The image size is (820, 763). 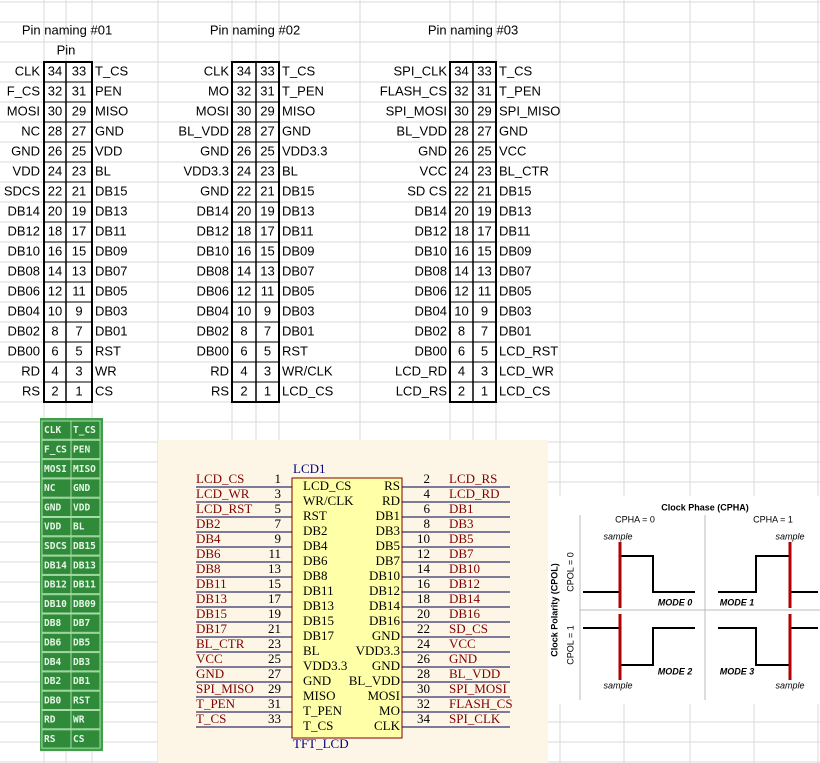 What do you see at coordinates (244, 270) in the screenshot?
I see `pin-number: 14` at bounding box center [244, 270].